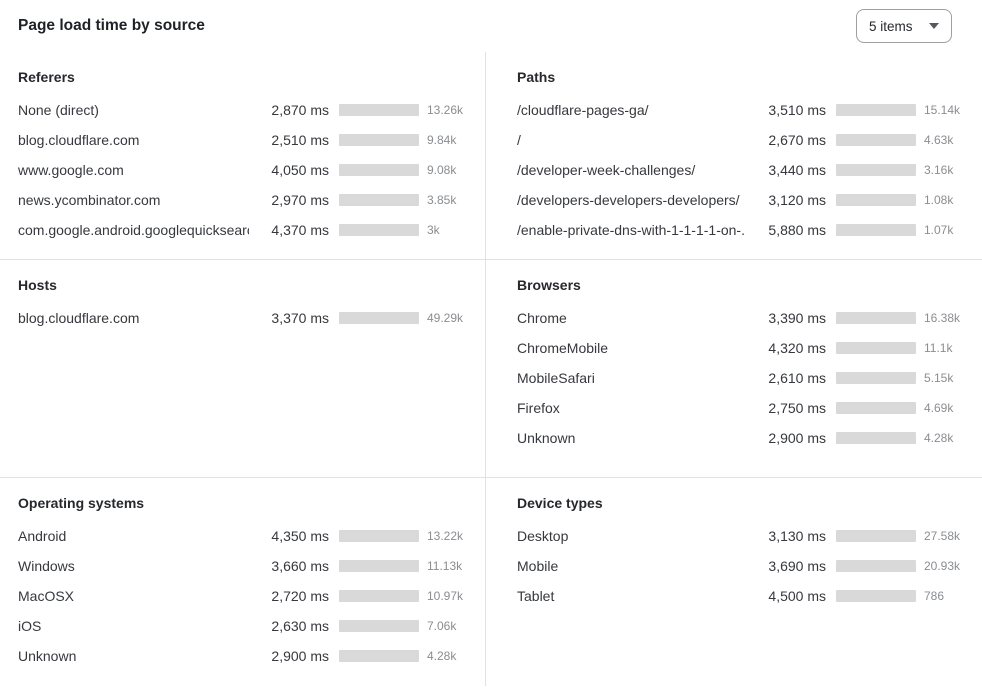 The width and height of the screenshot is (982, 694). Describe the element at coordinates (46, 566) in the screenshot. I see `row-label: Windows` at that location.